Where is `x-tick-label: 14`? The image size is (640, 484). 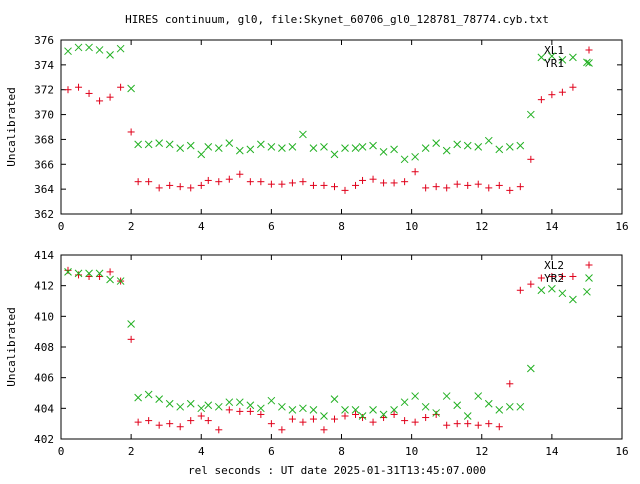 x-tick-label: 14 is located at coordinates (552, 451).